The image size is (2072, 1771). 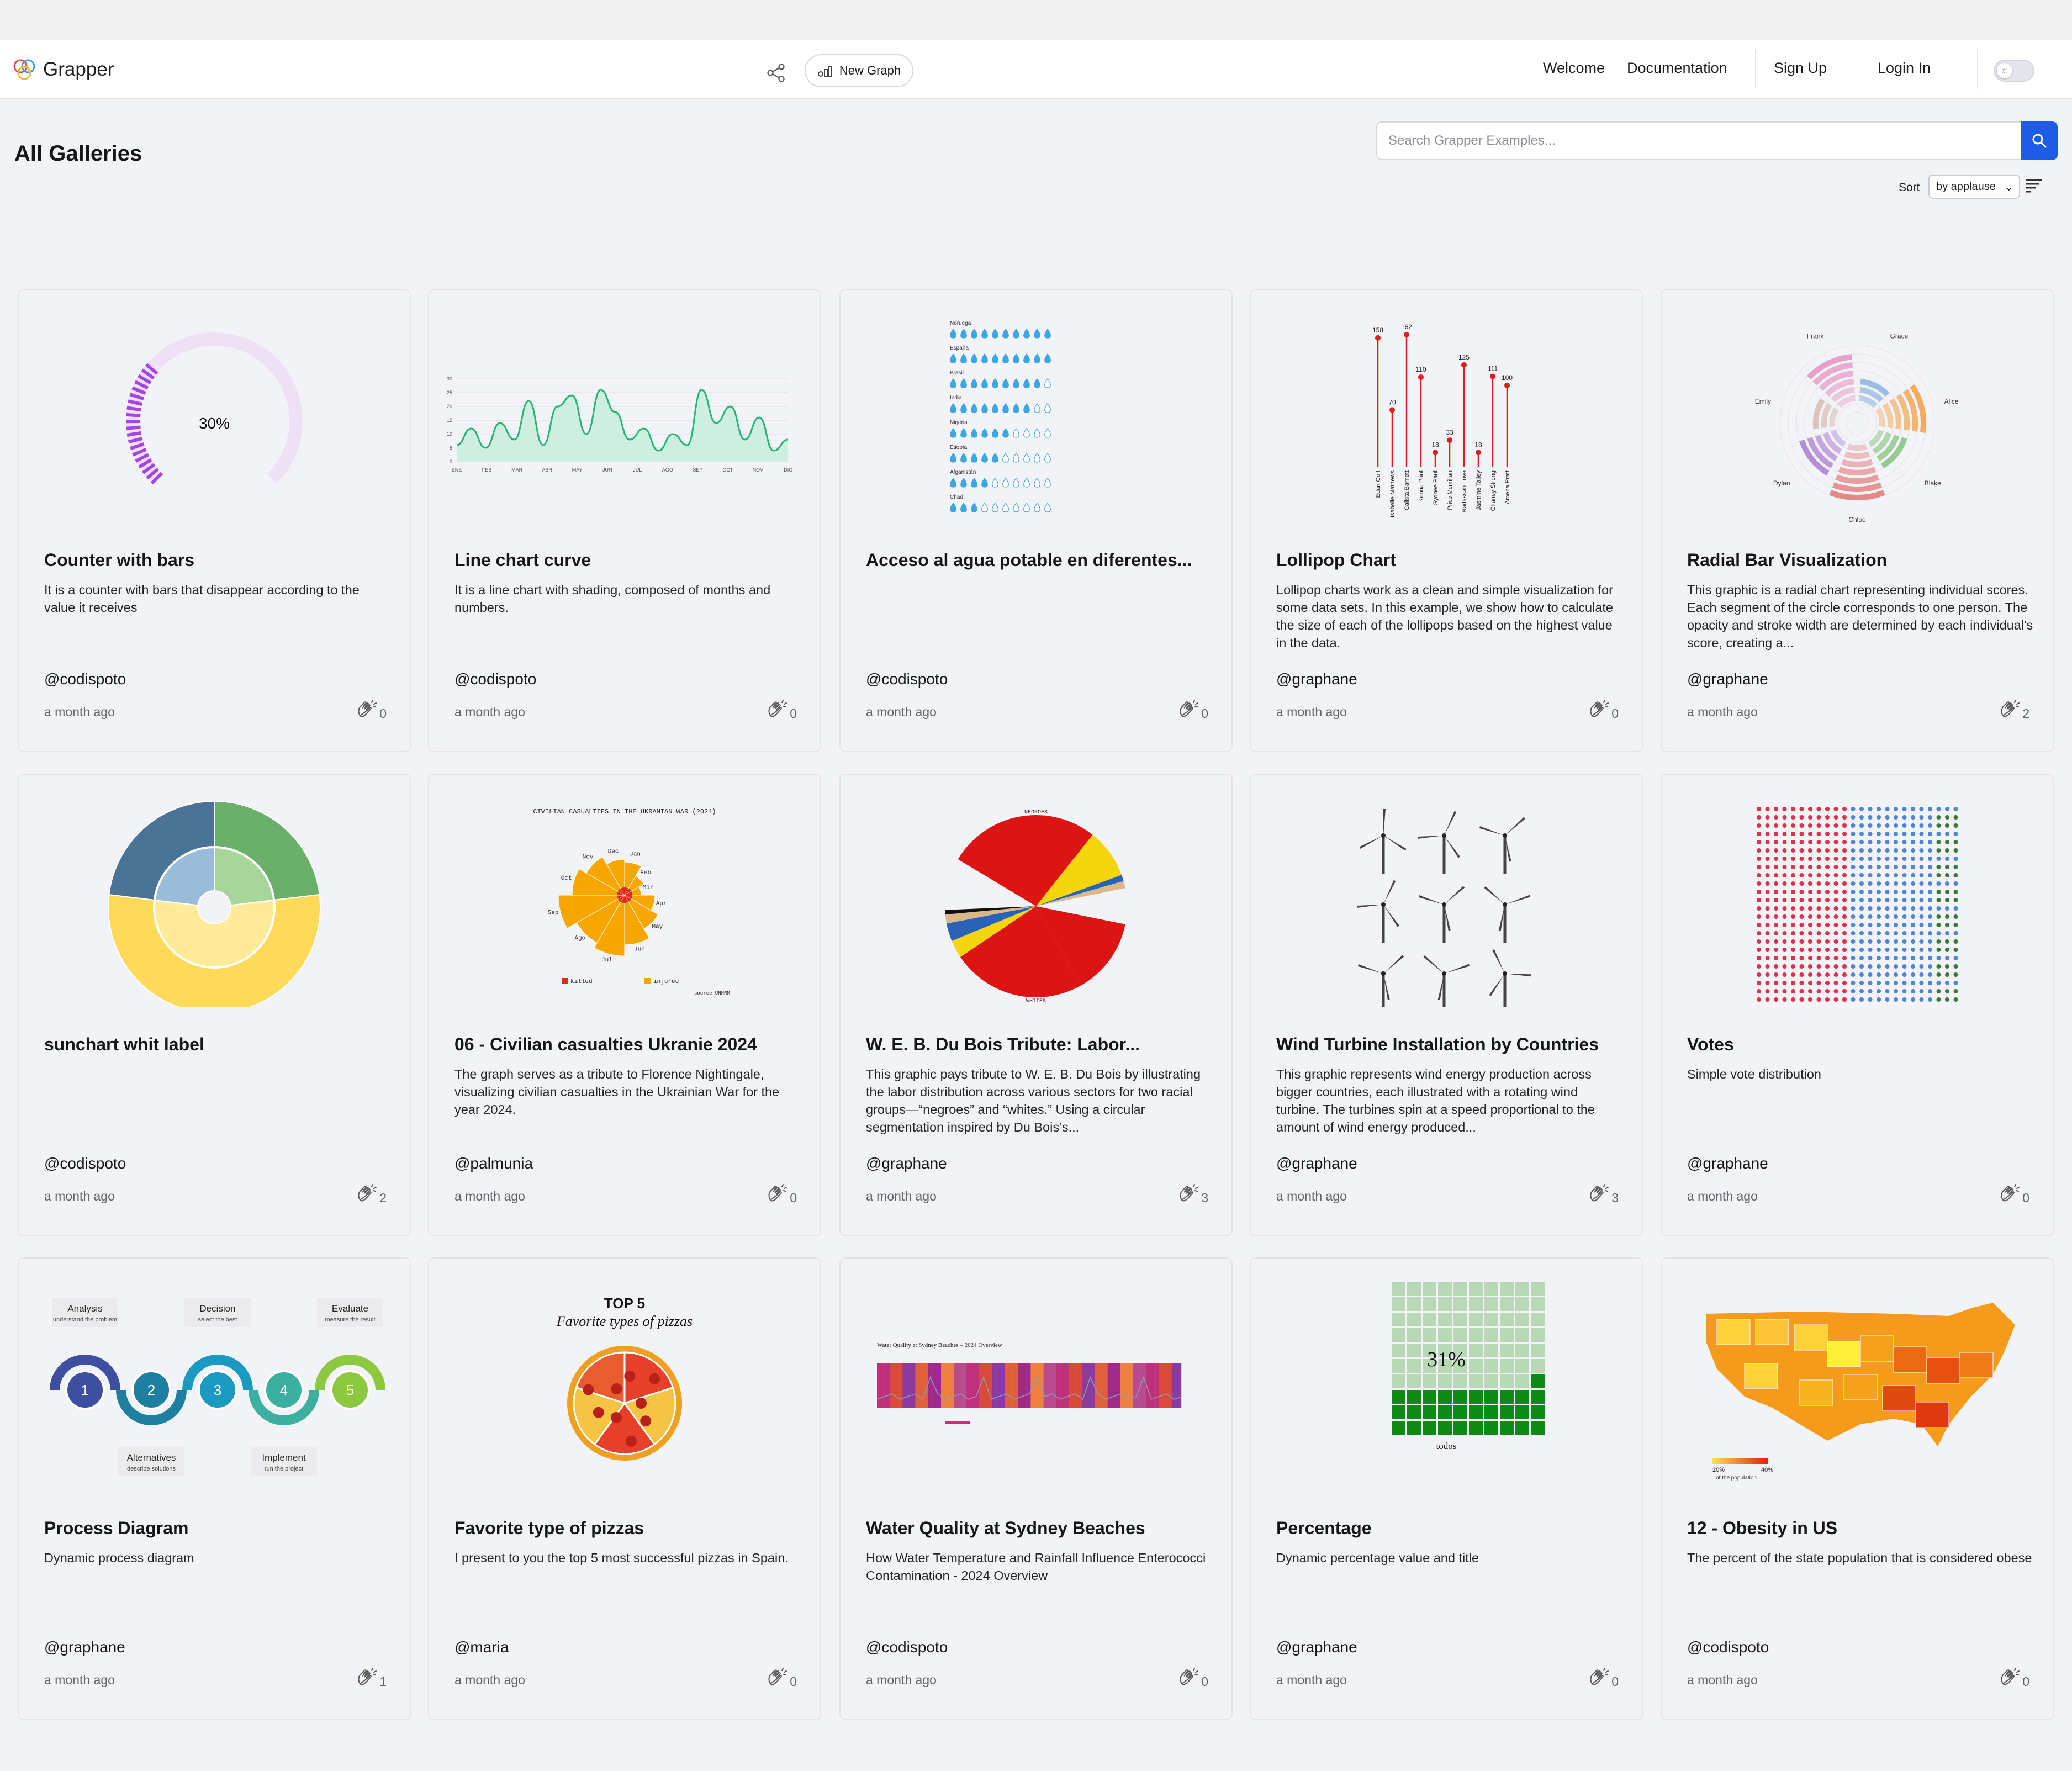 What do you see at coordinates (793, 713) in the screenshot?
I see `applause-count: 0` at bounding box center [793, 713].